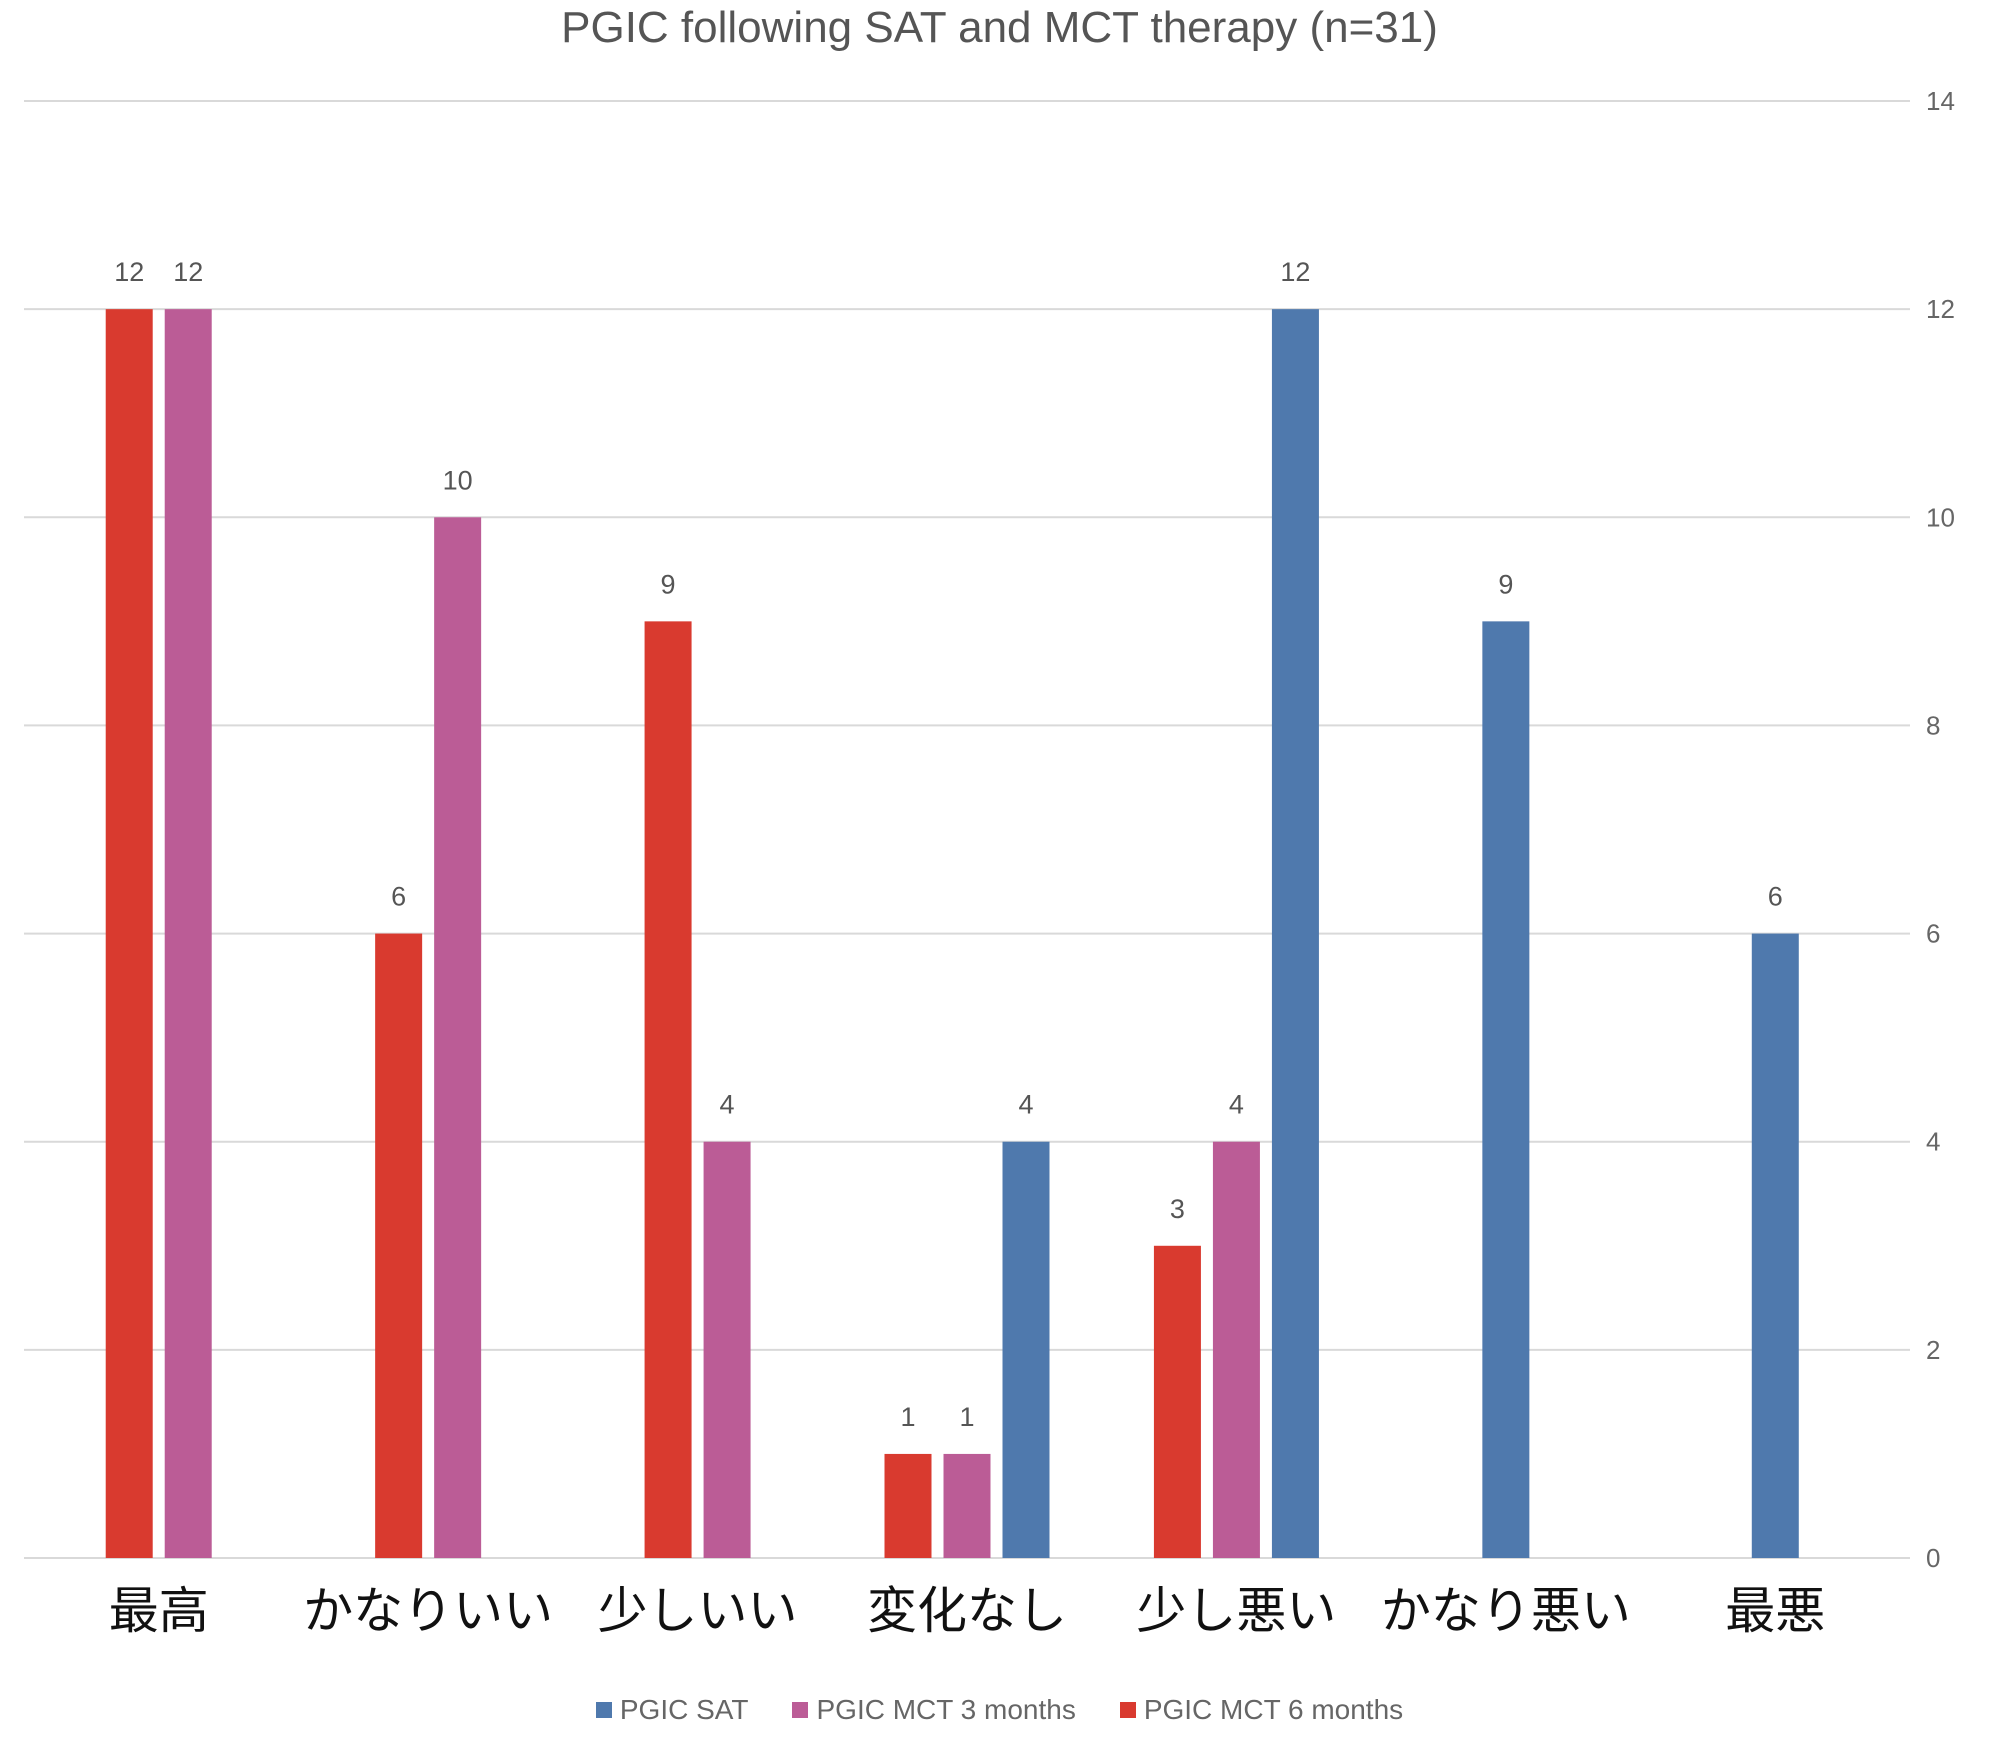 The image size is (1999, 1742). Describe the element at coordinates (1506, 1611) in the screenshot. I see `category-label: かなり悪い` at that location.